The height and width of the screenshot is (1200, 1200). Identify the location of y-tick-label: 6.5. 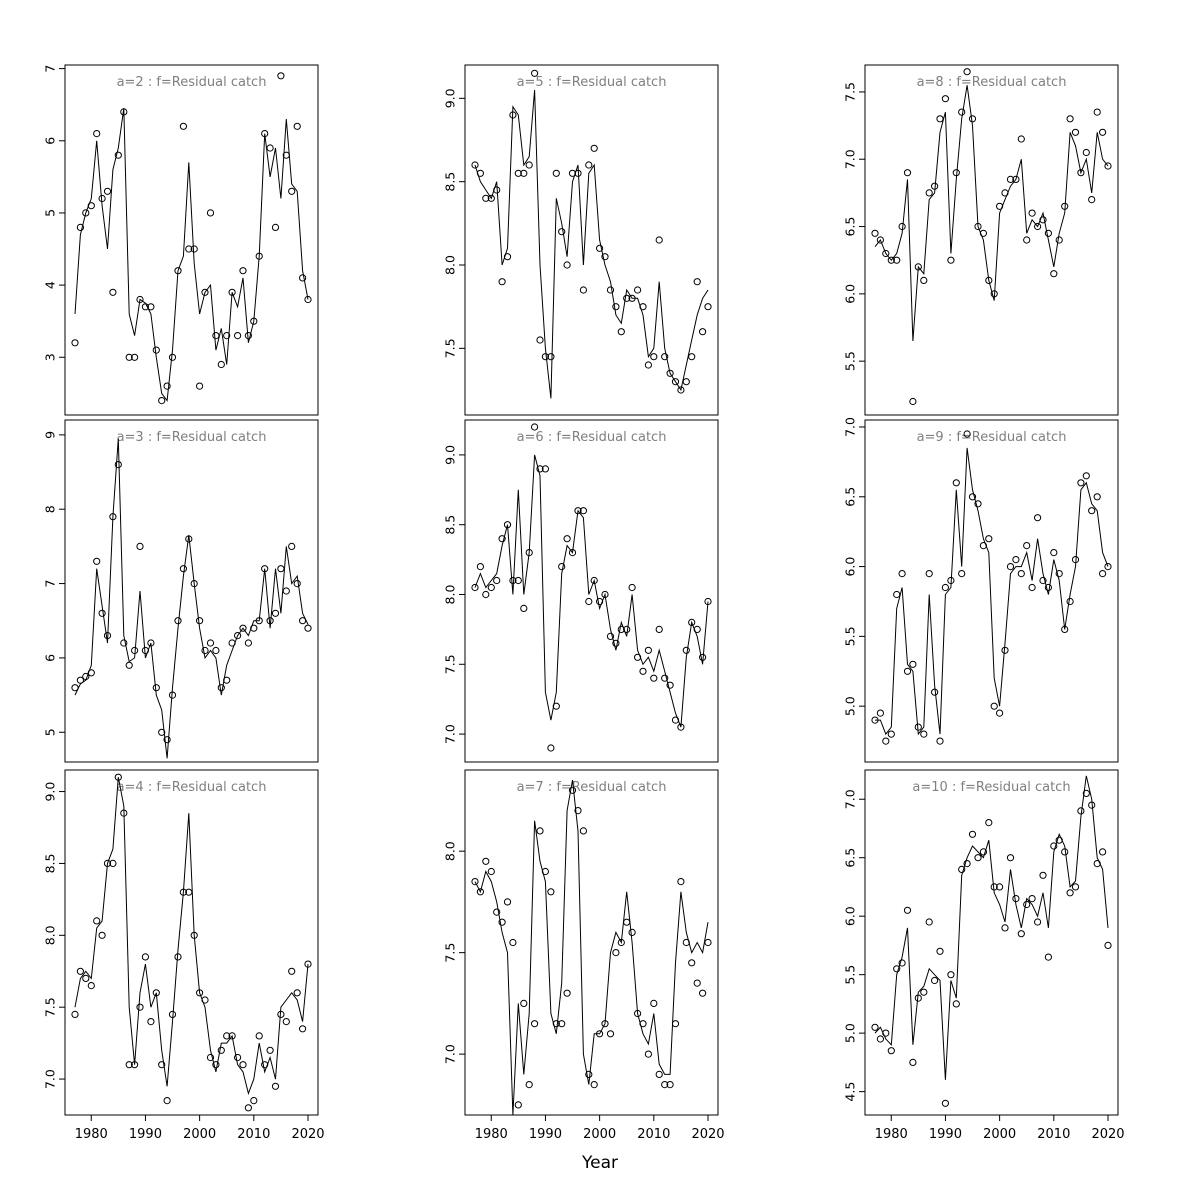
(849, 497).